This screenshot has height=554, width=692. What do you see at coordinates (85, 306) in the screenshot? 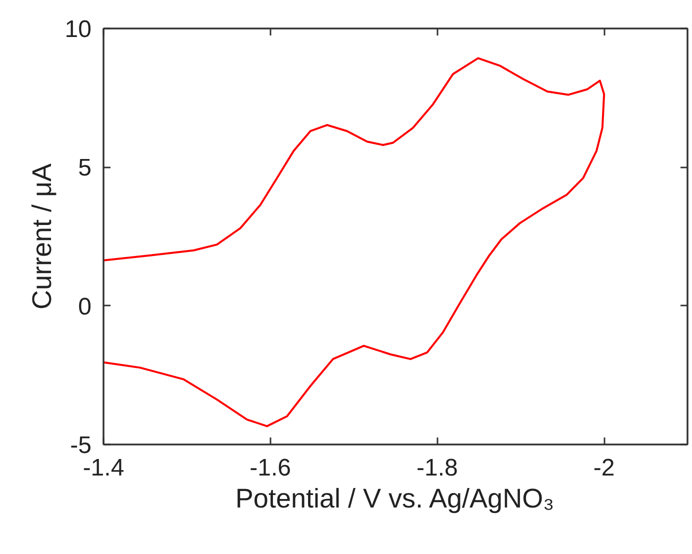
I see `y-tick-label: 0` at bounding box center [85, 306].